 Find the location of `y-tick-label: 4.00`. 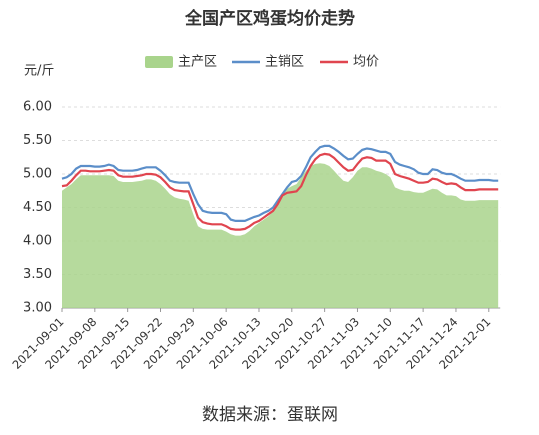

y-tick-label: 4.00 is located at coordinates (37, 241).